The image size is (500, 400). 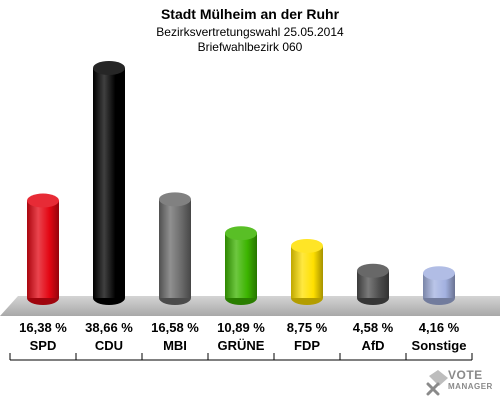 What do you see at coordinates (250, 14) in the screenshot?
I see `chart-title: Stadt Mülheim an der Ruhr` at bounding box center [250, 14].